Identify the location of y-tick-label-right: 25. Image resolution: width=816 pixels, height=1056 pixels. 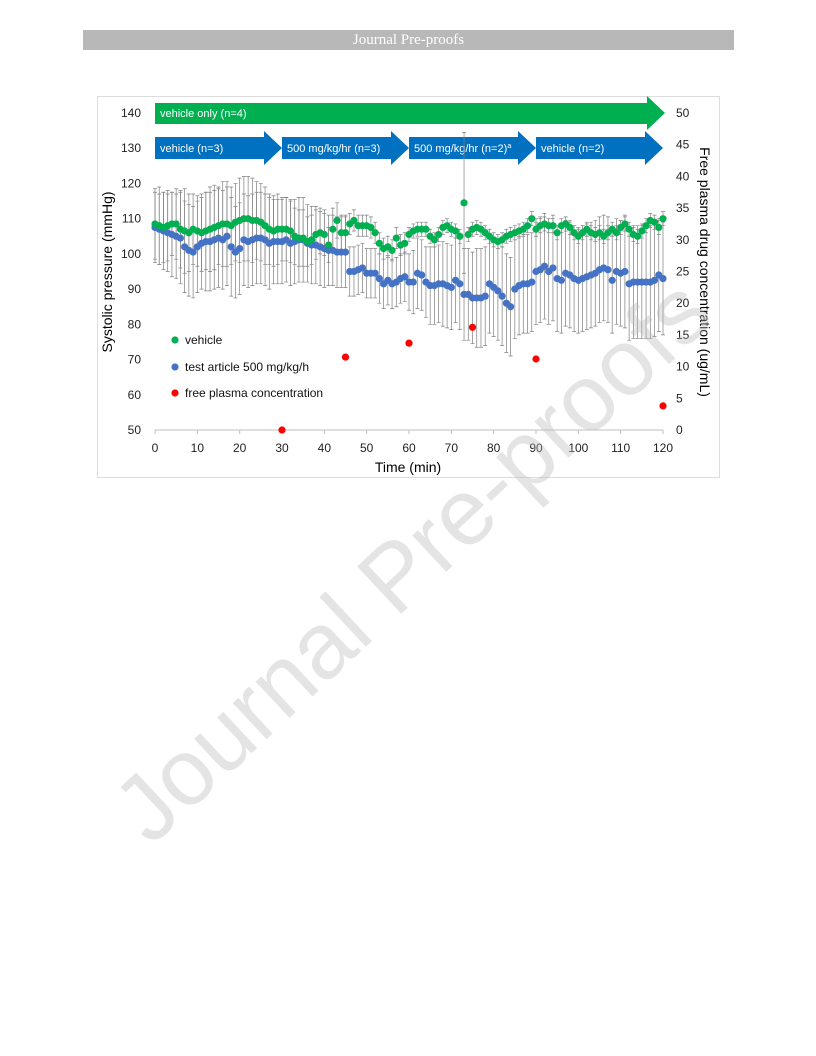
(683, 272).